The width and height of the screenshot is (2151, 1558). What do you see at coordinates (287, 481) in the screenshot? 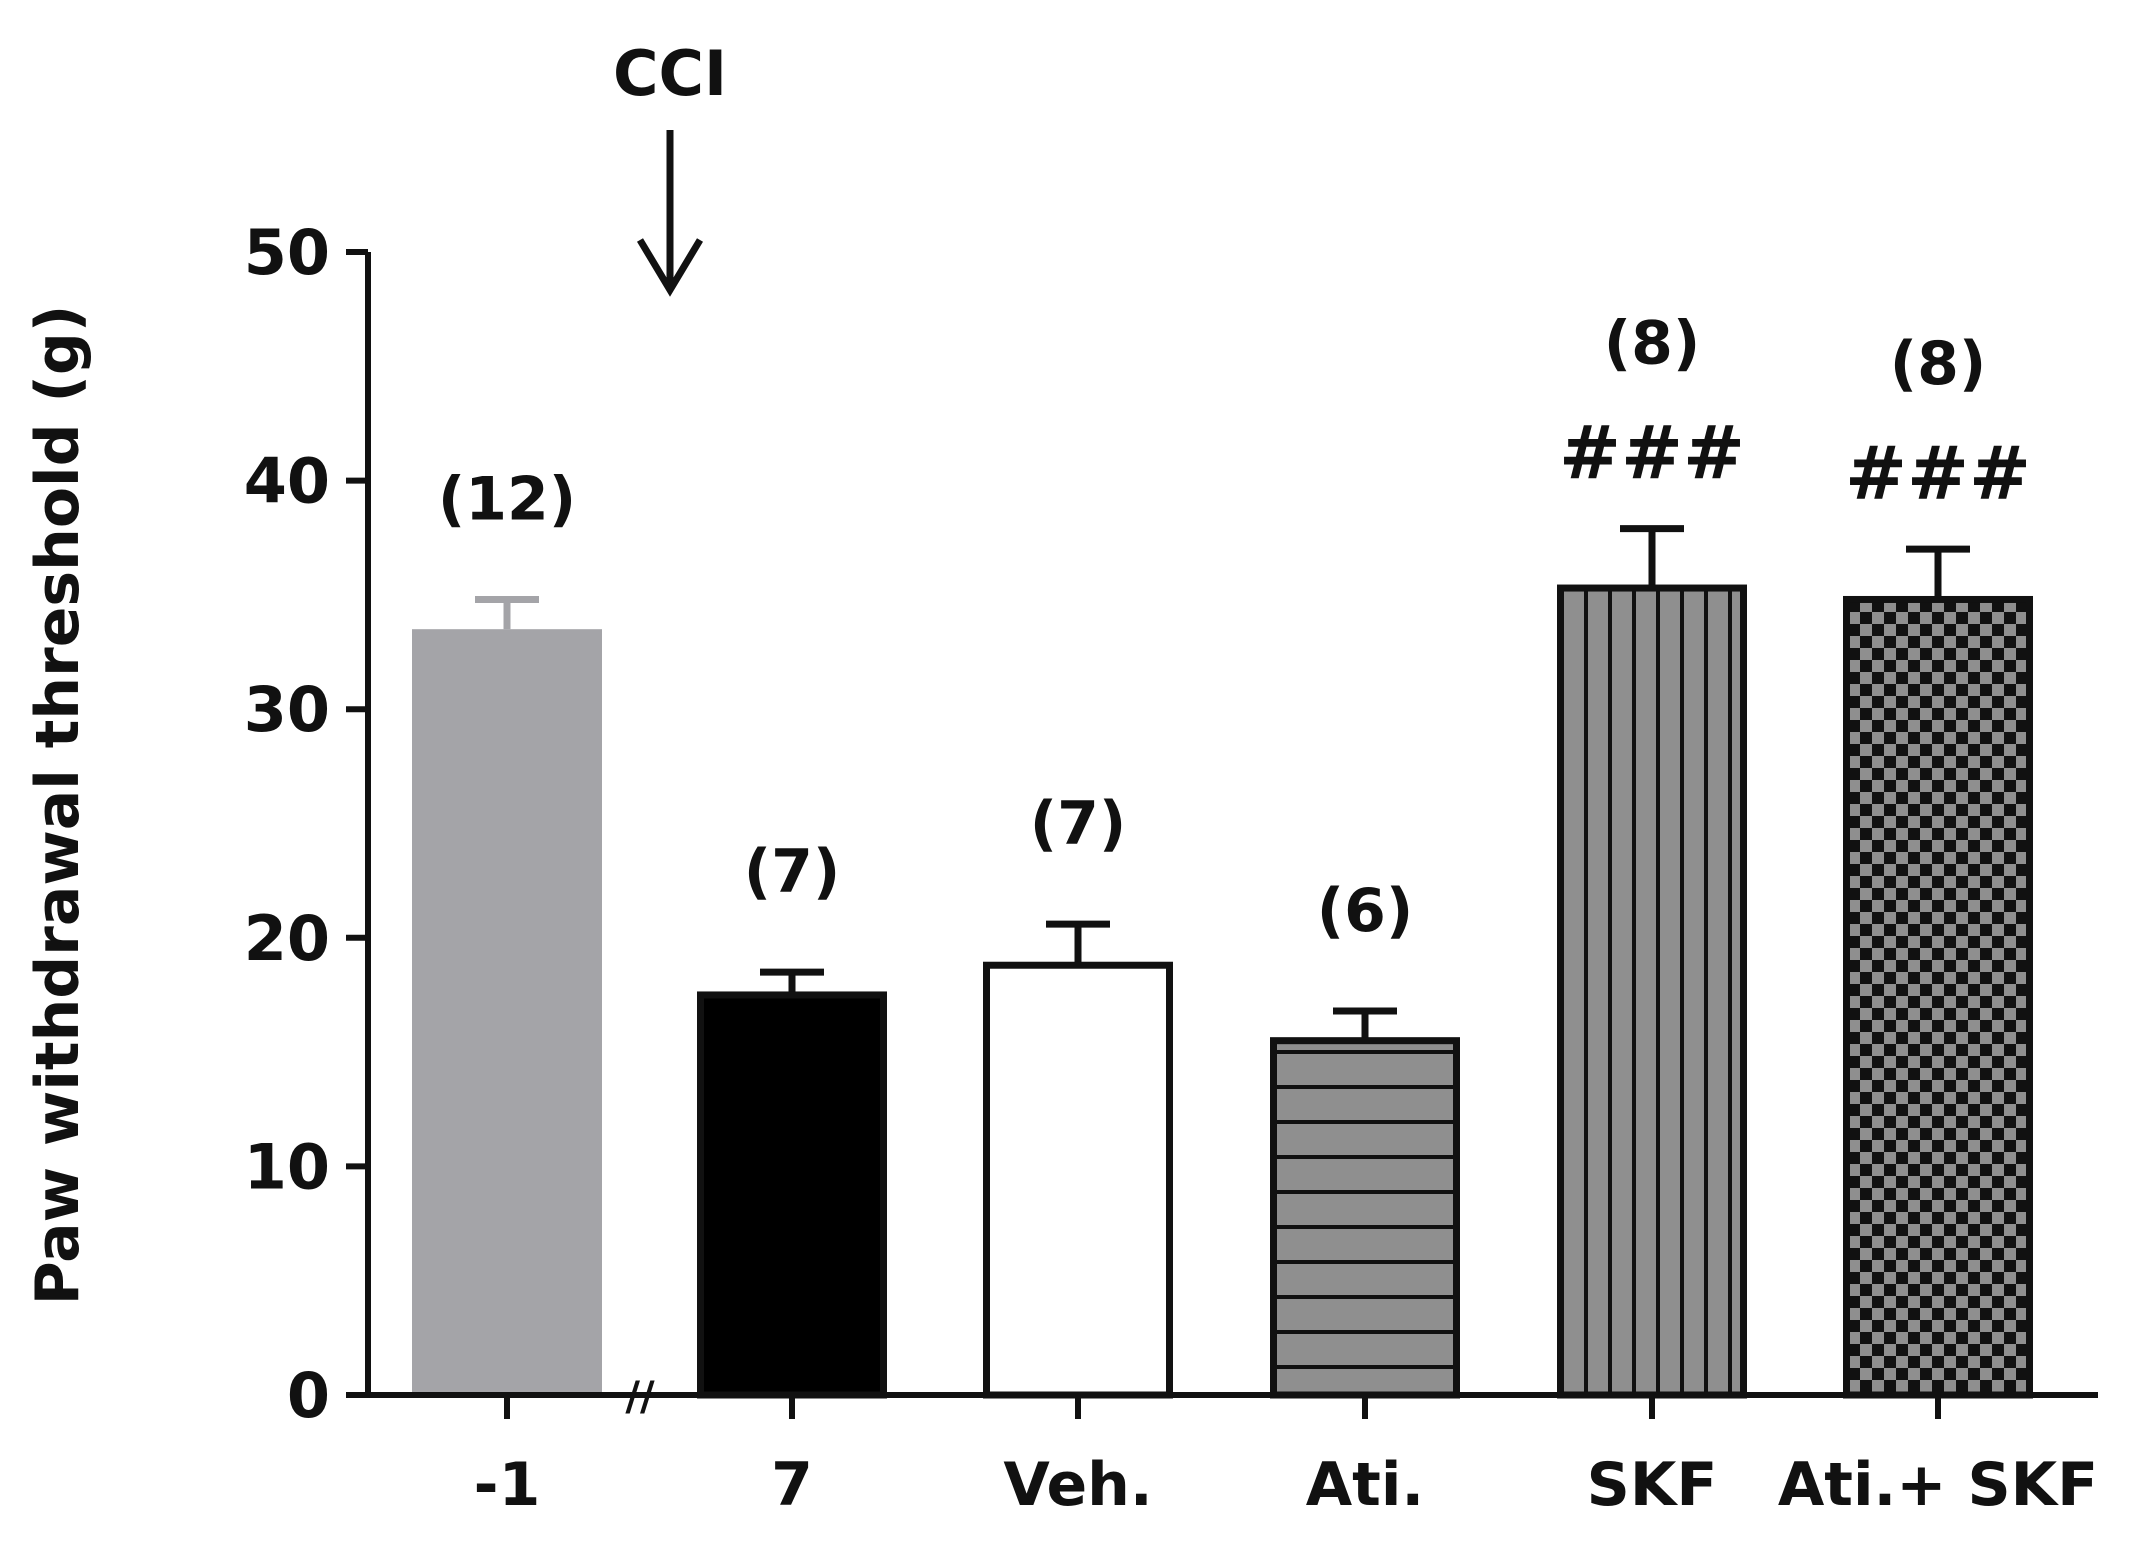
I see `y-tick-label: 40` at bounding box center [287, 481].